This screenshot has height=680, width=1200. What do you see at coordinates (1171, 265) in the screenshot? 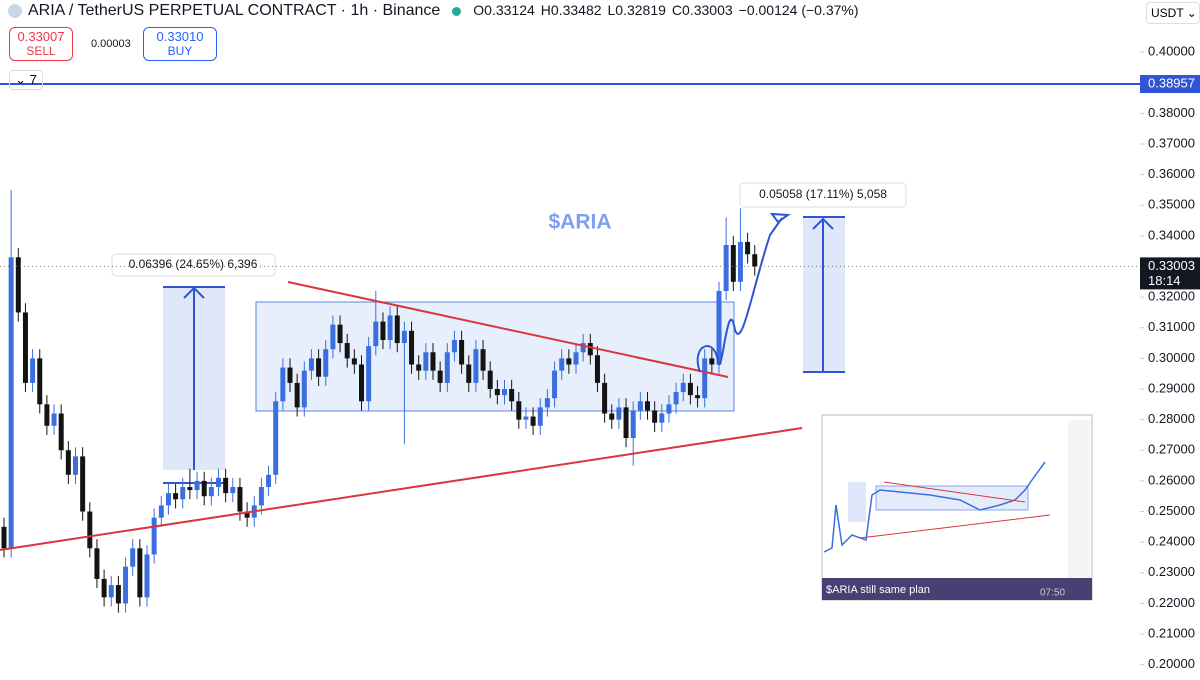
I see `last-price-label: 0.33003` at bounding box center [1171, 265].